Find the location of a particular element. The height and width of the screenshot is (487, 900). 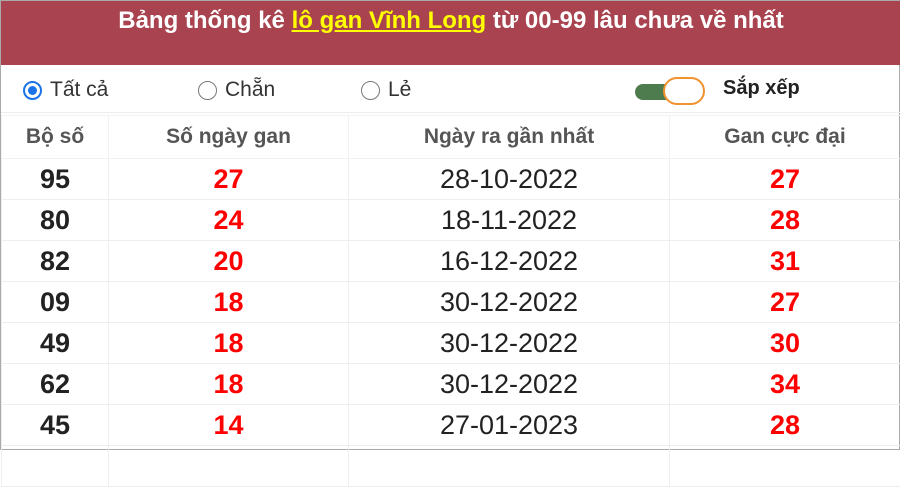

title-suffix: từ 00-99 lâu chưa về nhất is located at coordinates (635, 20).